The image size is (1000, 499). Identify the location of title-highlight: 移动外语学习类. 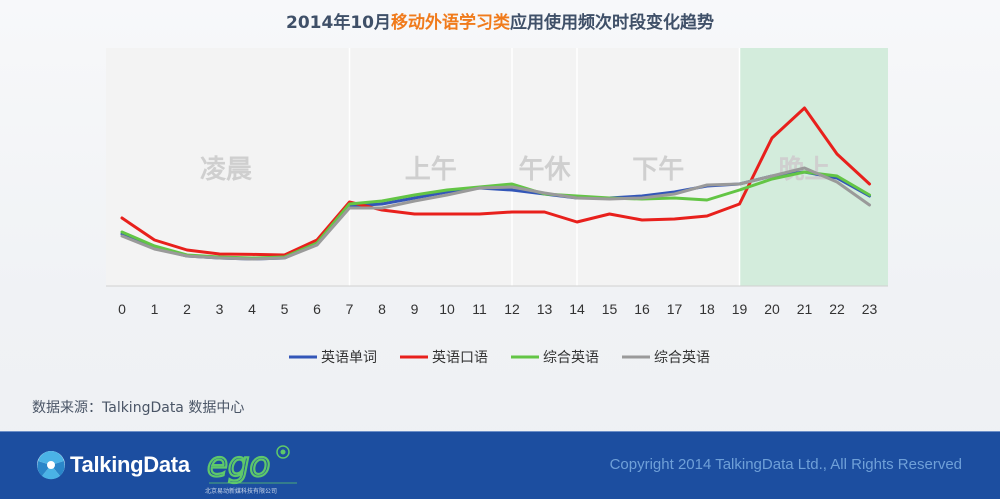
(450, 23).